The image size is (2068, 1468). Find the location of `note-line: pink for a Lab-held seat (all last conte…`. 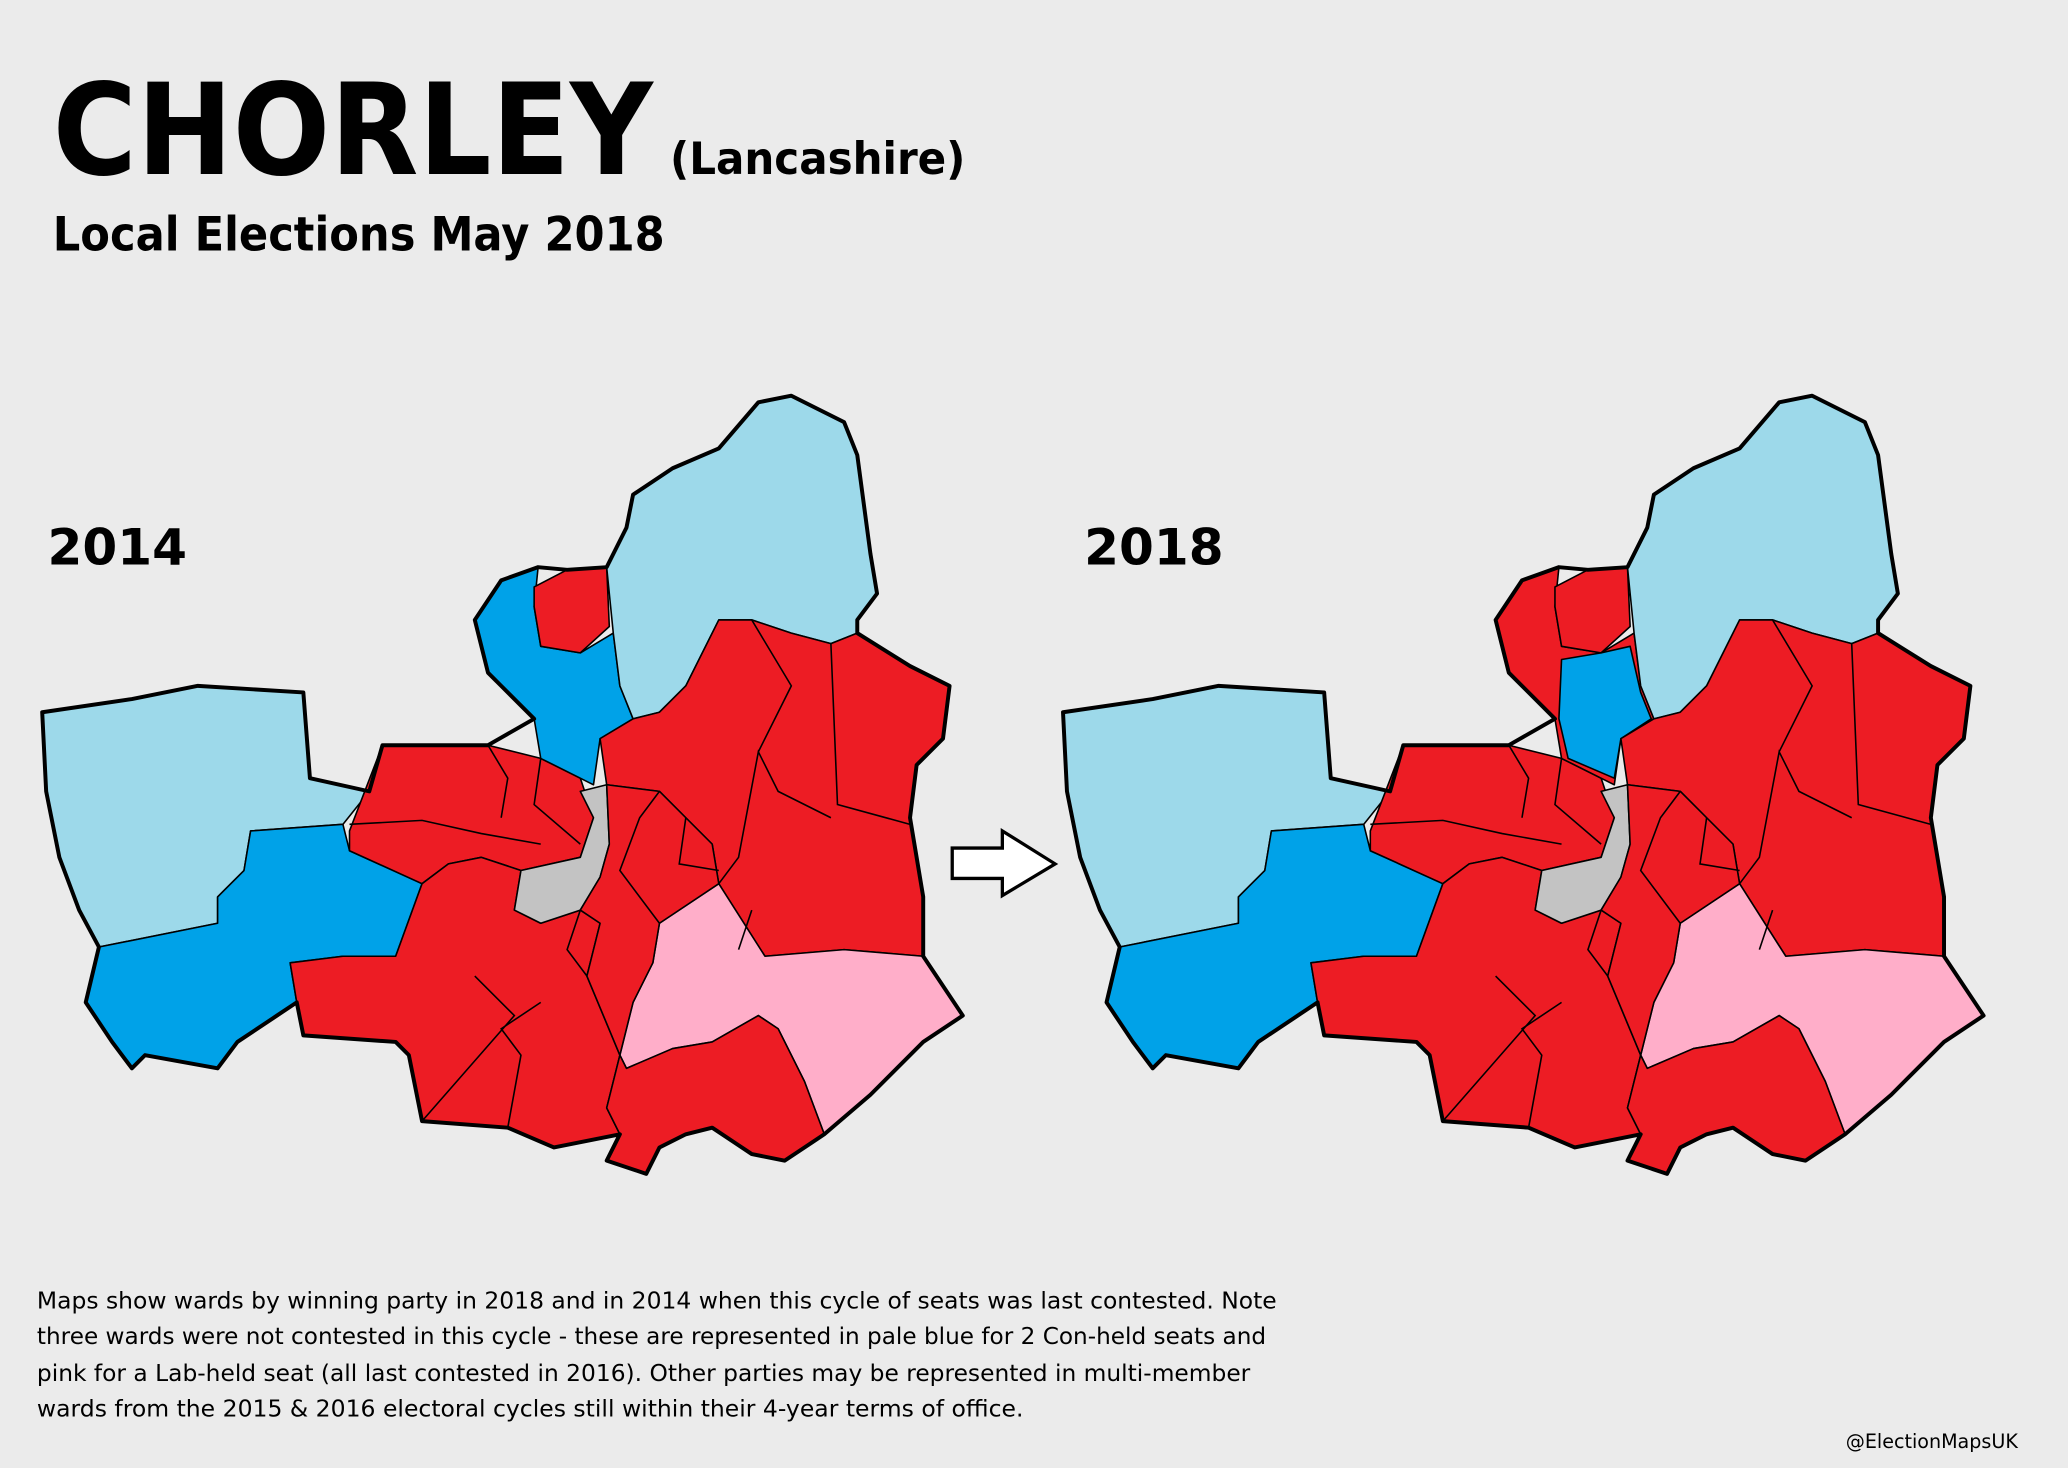

note-line: pink for a Lab-held seat (all last conte… is located at coordinates (644, 1374).